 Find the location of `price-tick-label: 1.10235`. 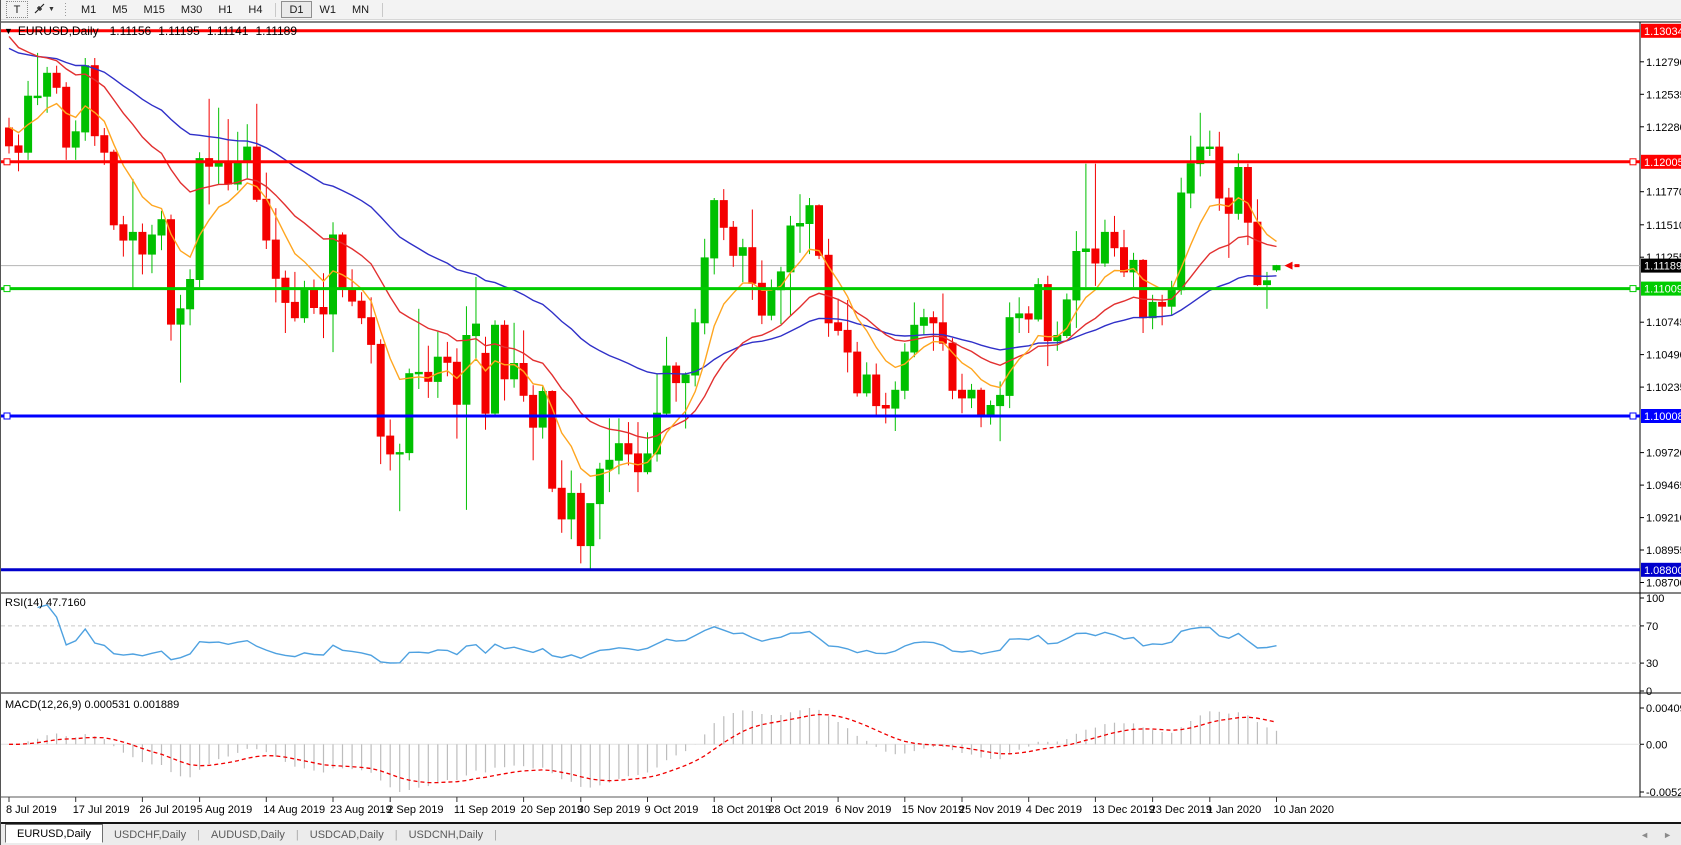

price-tick-label: 1.10235 is located at coordinates (1663, 388).